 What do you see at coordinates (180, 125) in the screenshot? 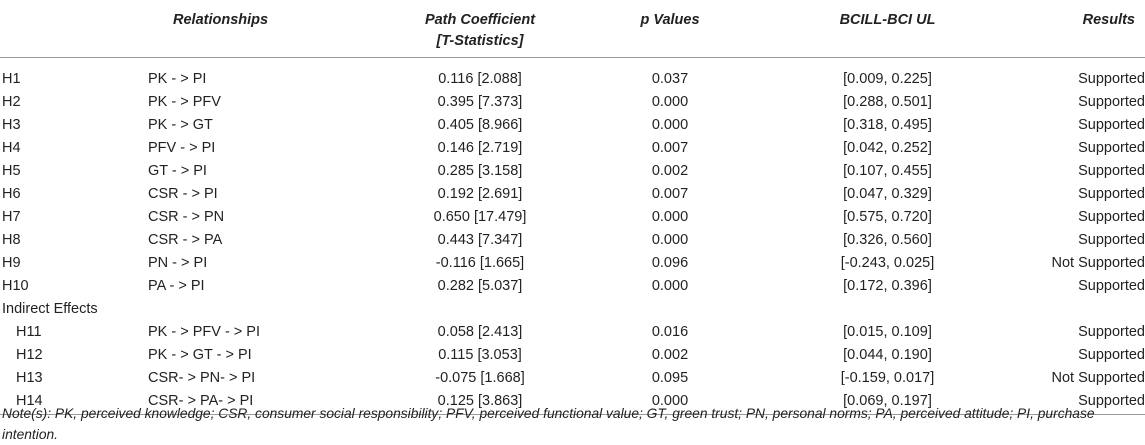
I see `cell-relationship: PK - > GT` at bounding box center [180, 125].